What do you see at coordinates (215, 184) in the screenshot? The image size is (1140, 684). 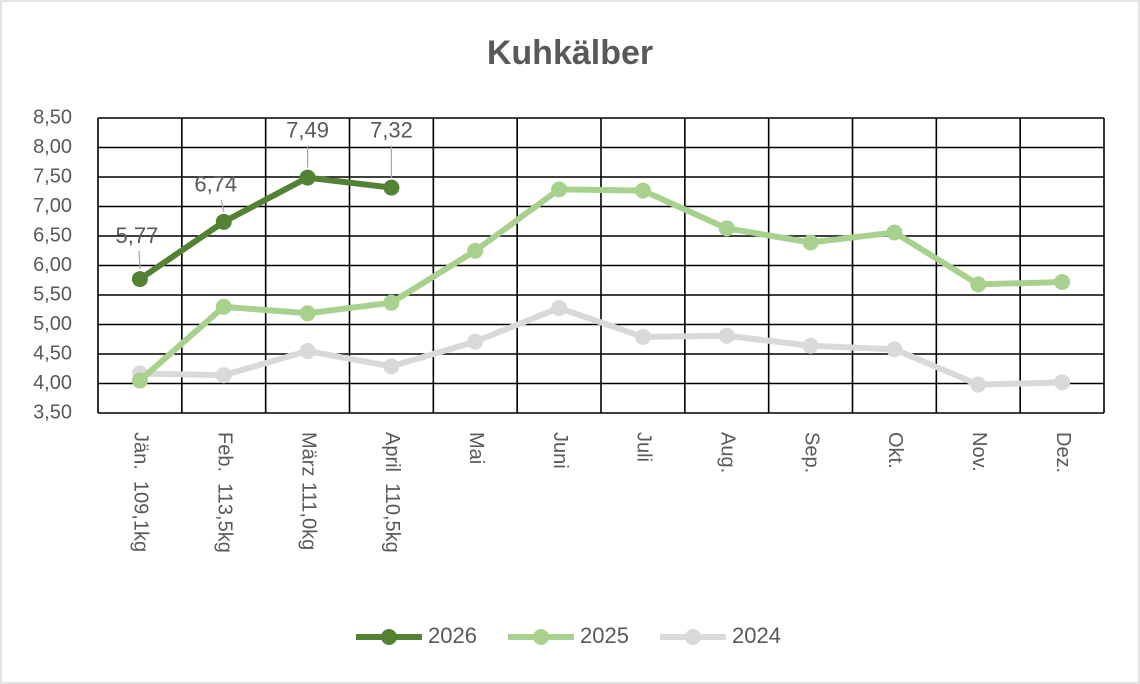 I see `data-label: 6,74` at bounding box center [215, 184].